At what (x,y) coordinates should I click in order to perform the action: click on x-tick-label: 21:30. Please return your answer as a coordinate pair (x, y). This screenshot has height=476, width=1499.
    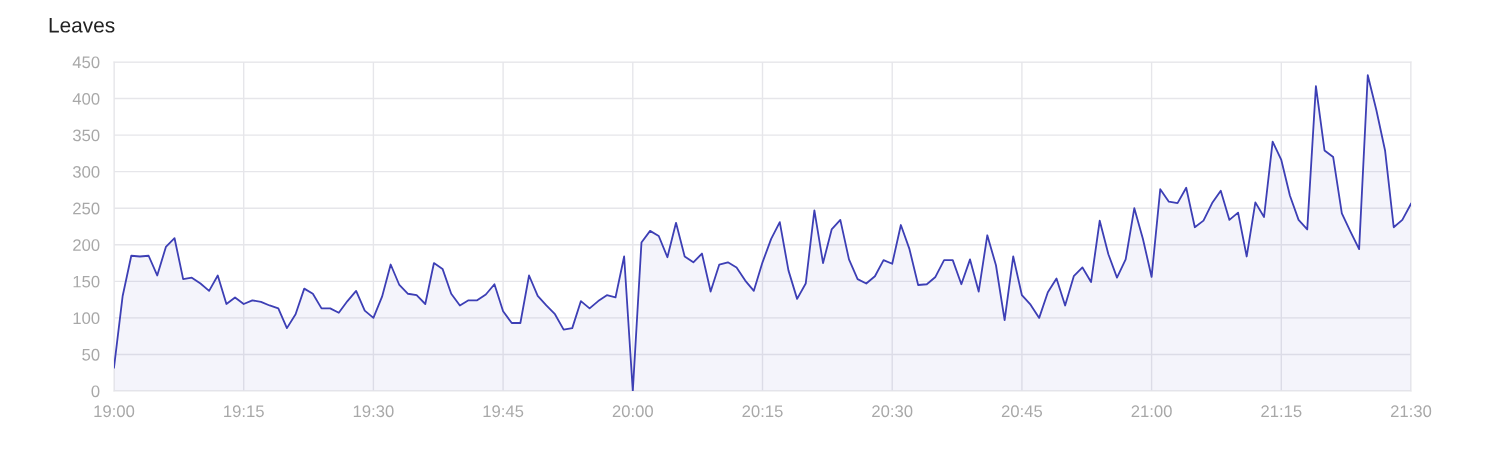
    Looking at the image, I should click on (1411, 411).